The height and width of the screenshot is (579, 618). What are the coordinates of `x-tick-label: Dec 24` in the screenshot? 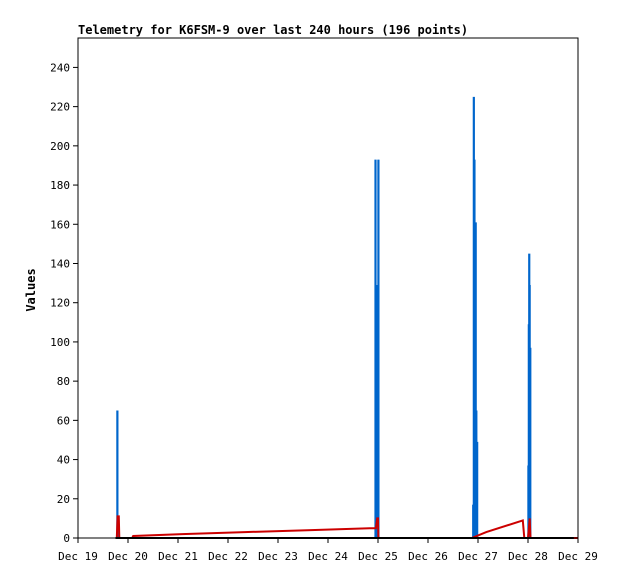 It's located at (328, 556).